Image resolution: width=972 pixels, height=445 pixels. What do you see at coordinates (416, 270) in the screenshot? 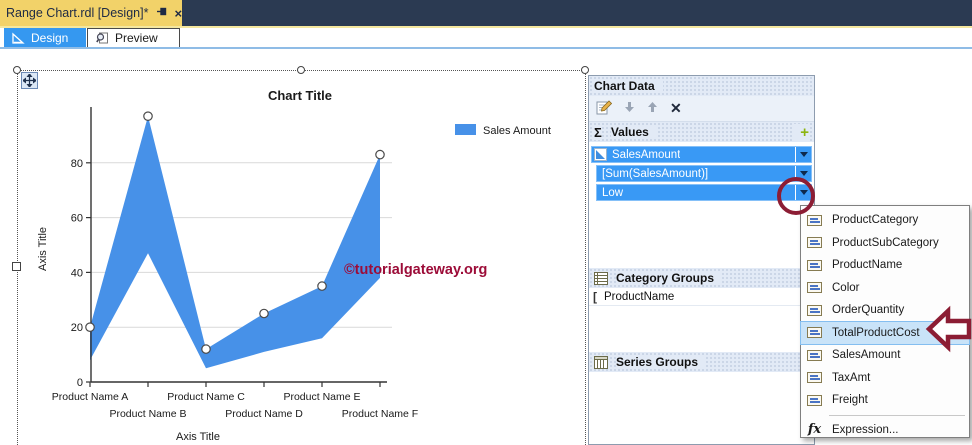
I see `watermark-text: ©tutorialgateway.org` at bounding box center [416, 270].